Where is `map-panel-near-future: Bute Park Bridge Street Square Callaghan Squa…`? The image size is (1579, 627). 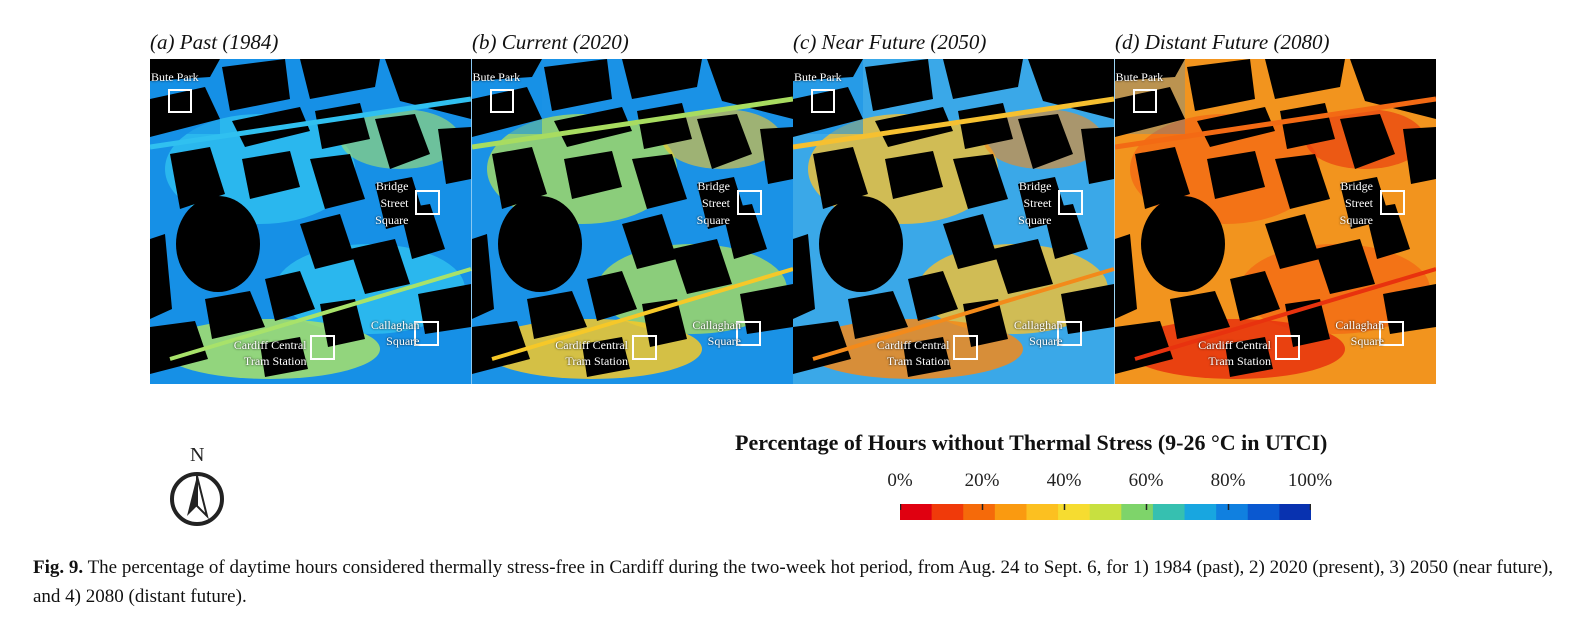
map-panel-near-future: Bute Park Bridge Street Square Callaghan Squa… is located at coordinates (954, 221).